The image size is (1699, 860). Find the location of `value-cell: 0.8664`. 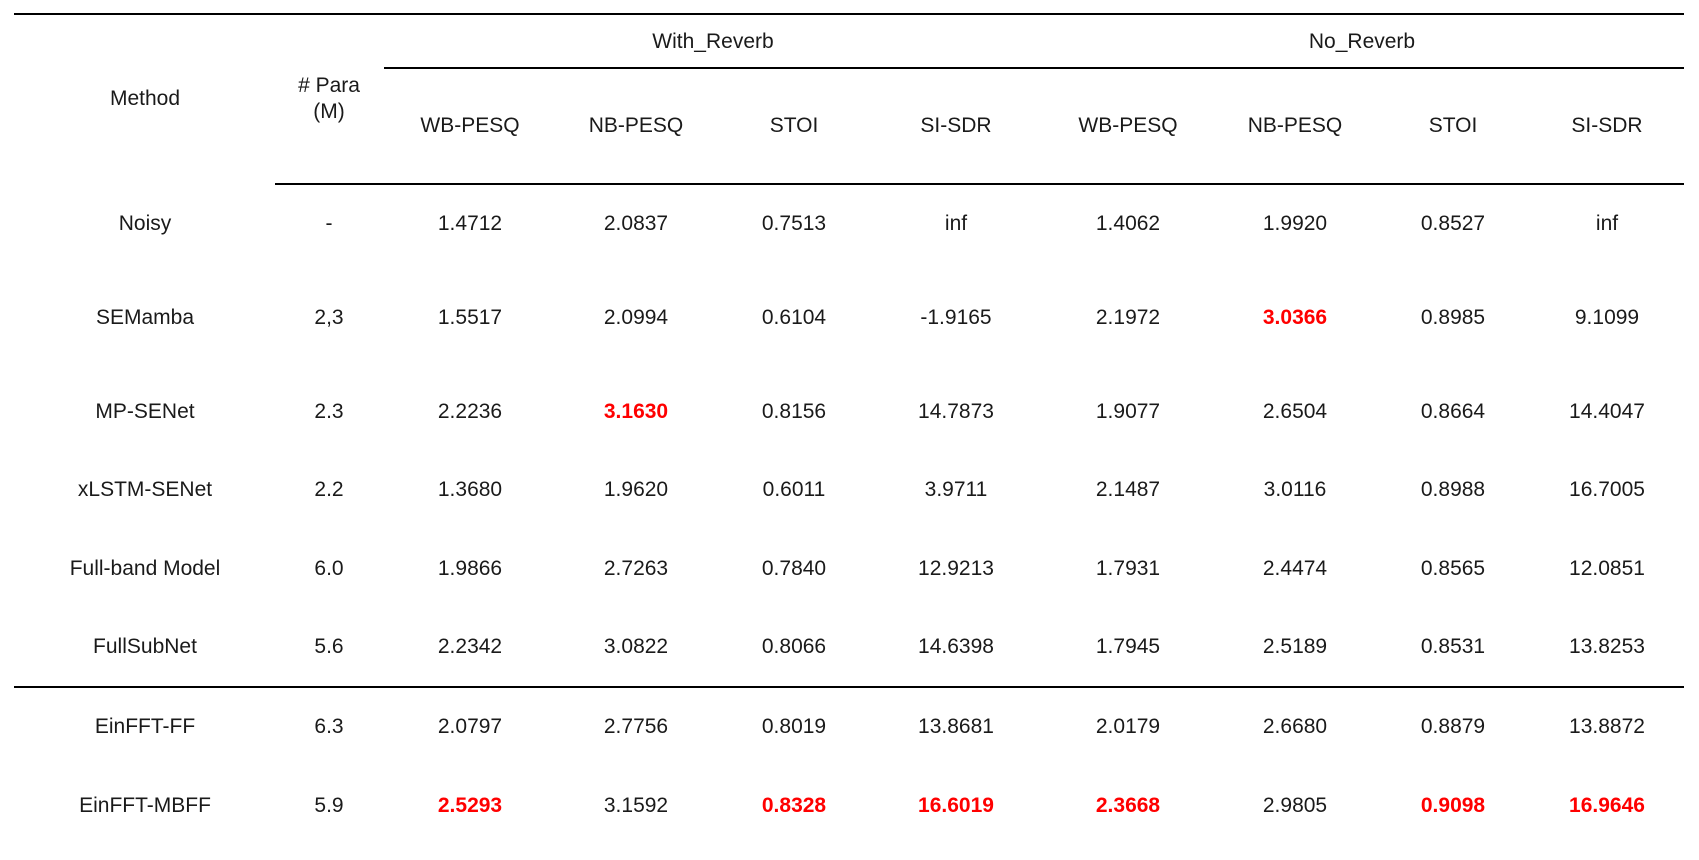

value-cell: 0.8664 is located at coordinates (1453, 411).